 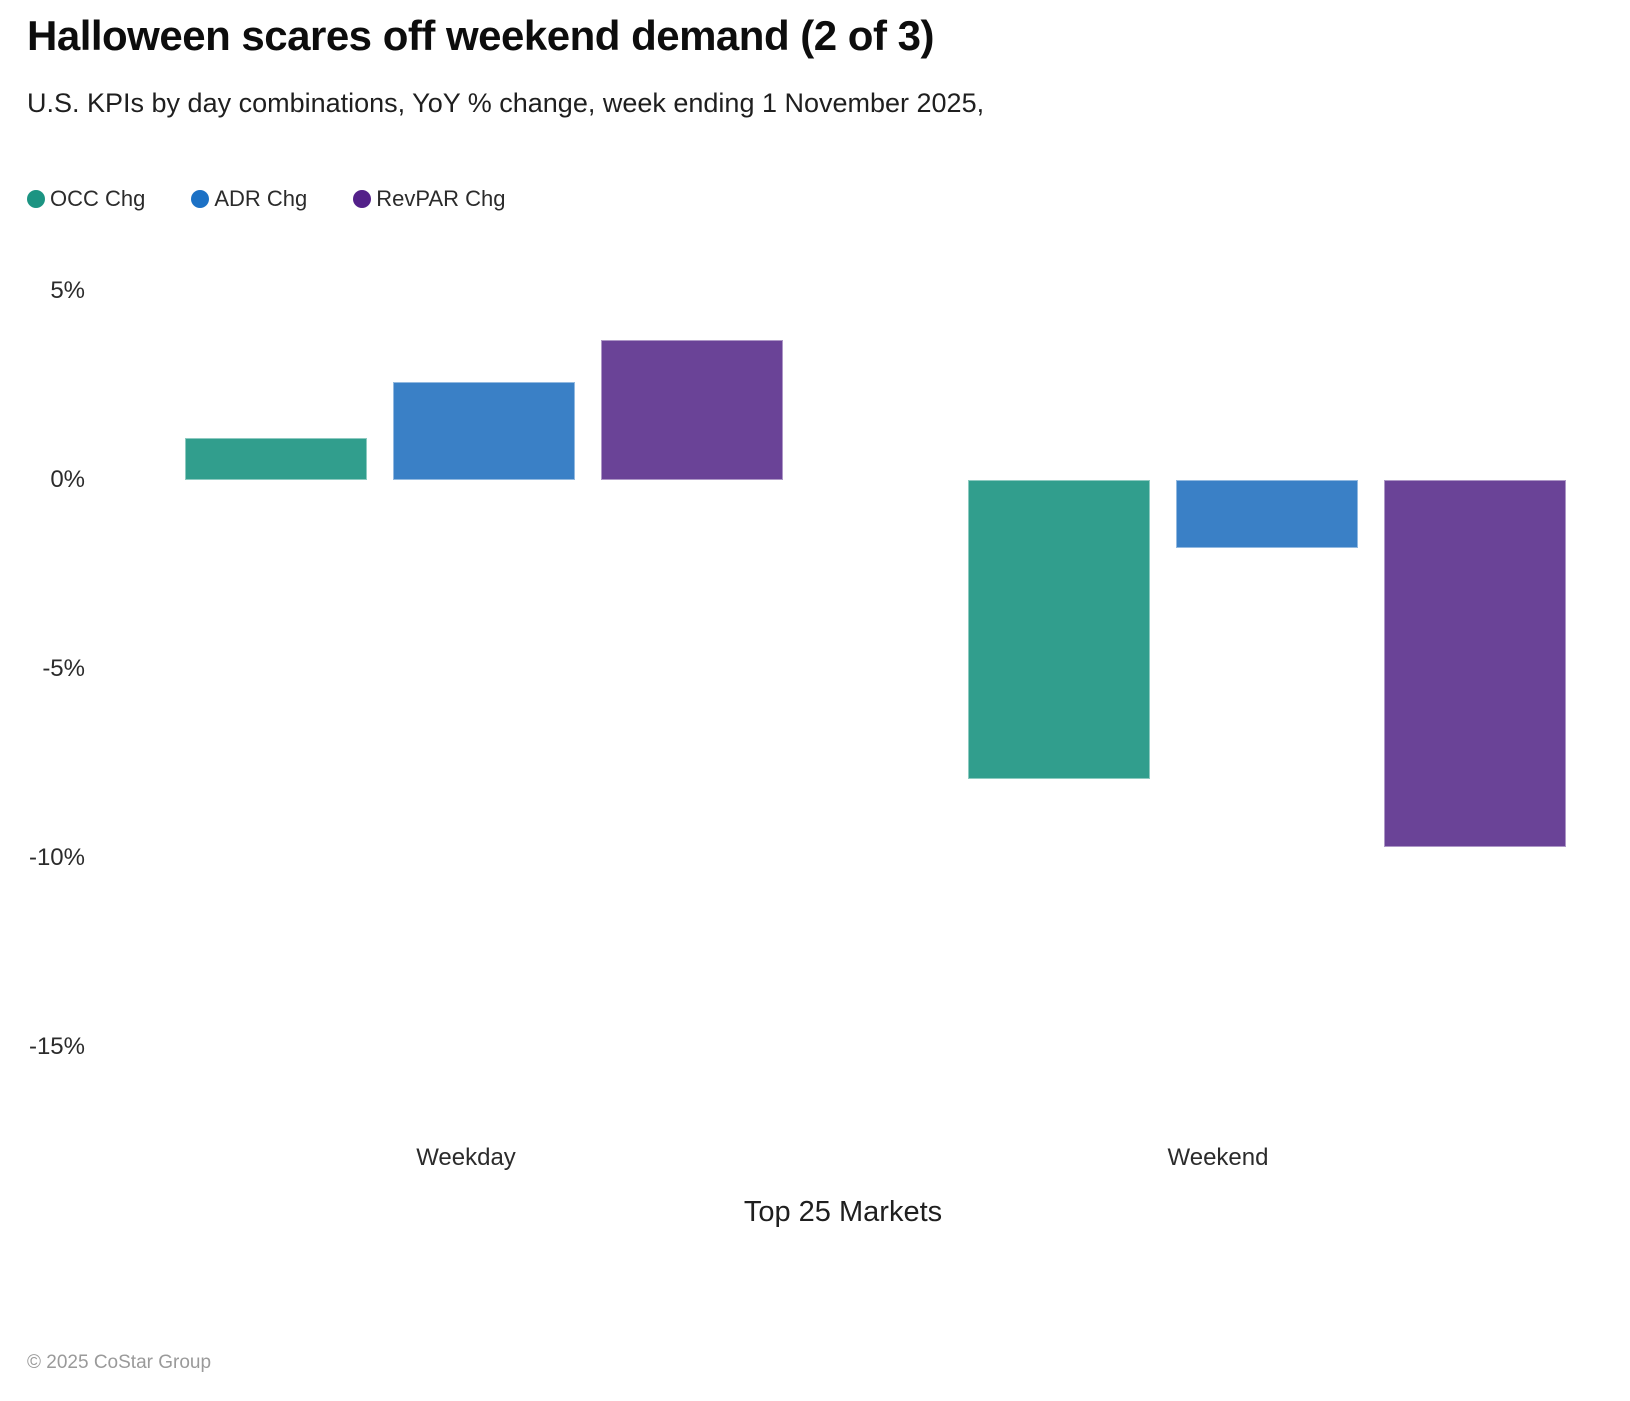 I want to click on legend-item-occ-chg: OCC Chg, so click(x=86, y=199).